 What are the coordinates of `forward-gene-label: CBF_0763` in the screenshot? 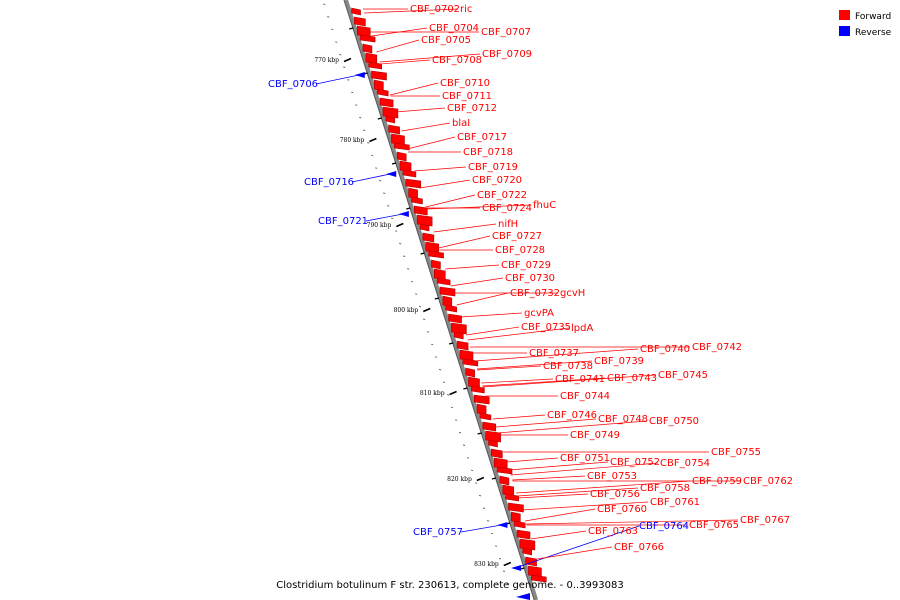 It's located at (613, 531).